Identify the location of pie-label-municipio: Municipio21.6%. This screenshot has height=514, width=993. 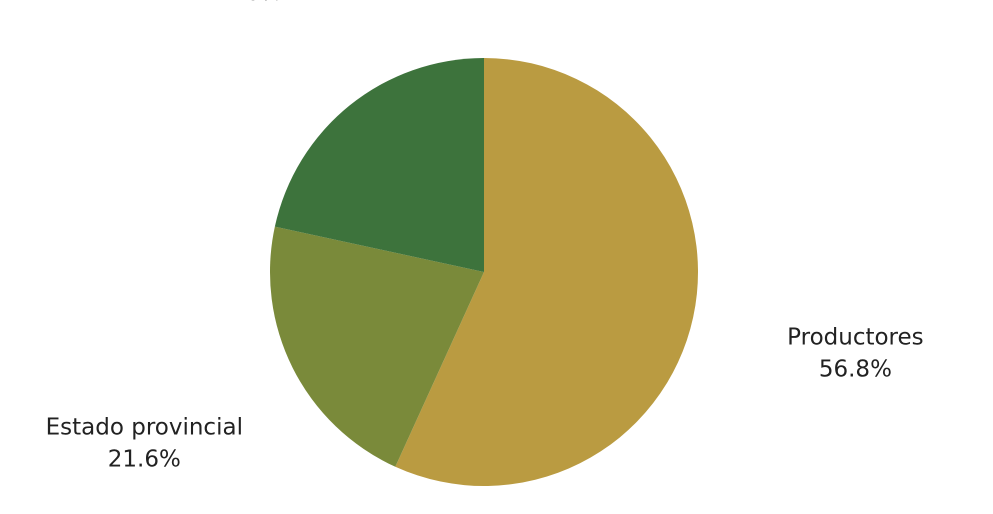
(245, 3).